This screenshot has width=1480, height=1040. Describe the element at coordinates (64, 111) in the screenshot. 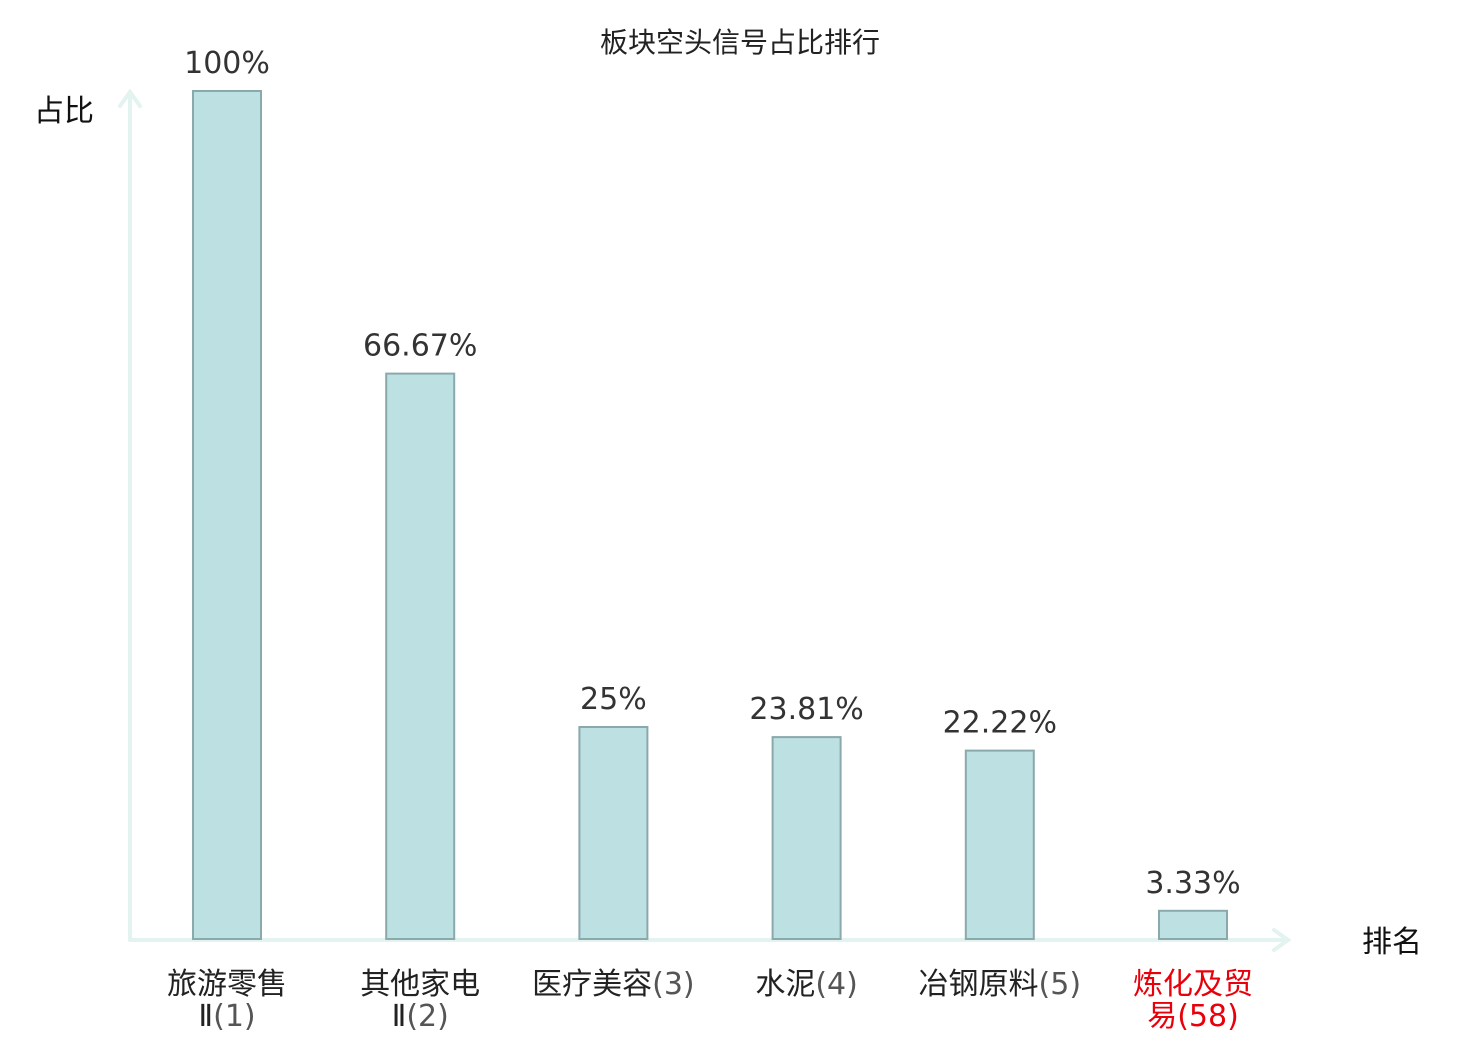

I see `y-axis-label: 占比` at that location.